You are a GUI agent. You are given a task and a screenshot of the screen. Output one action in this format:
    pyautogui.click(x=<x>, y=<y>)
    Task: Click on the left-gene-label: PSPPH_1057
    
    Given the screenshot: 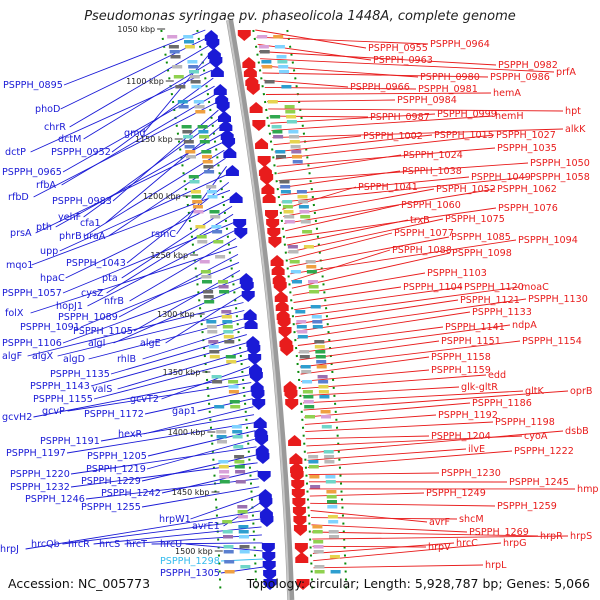 What is the action you would take?
    pyautogui.click(x=32, y=293)
    